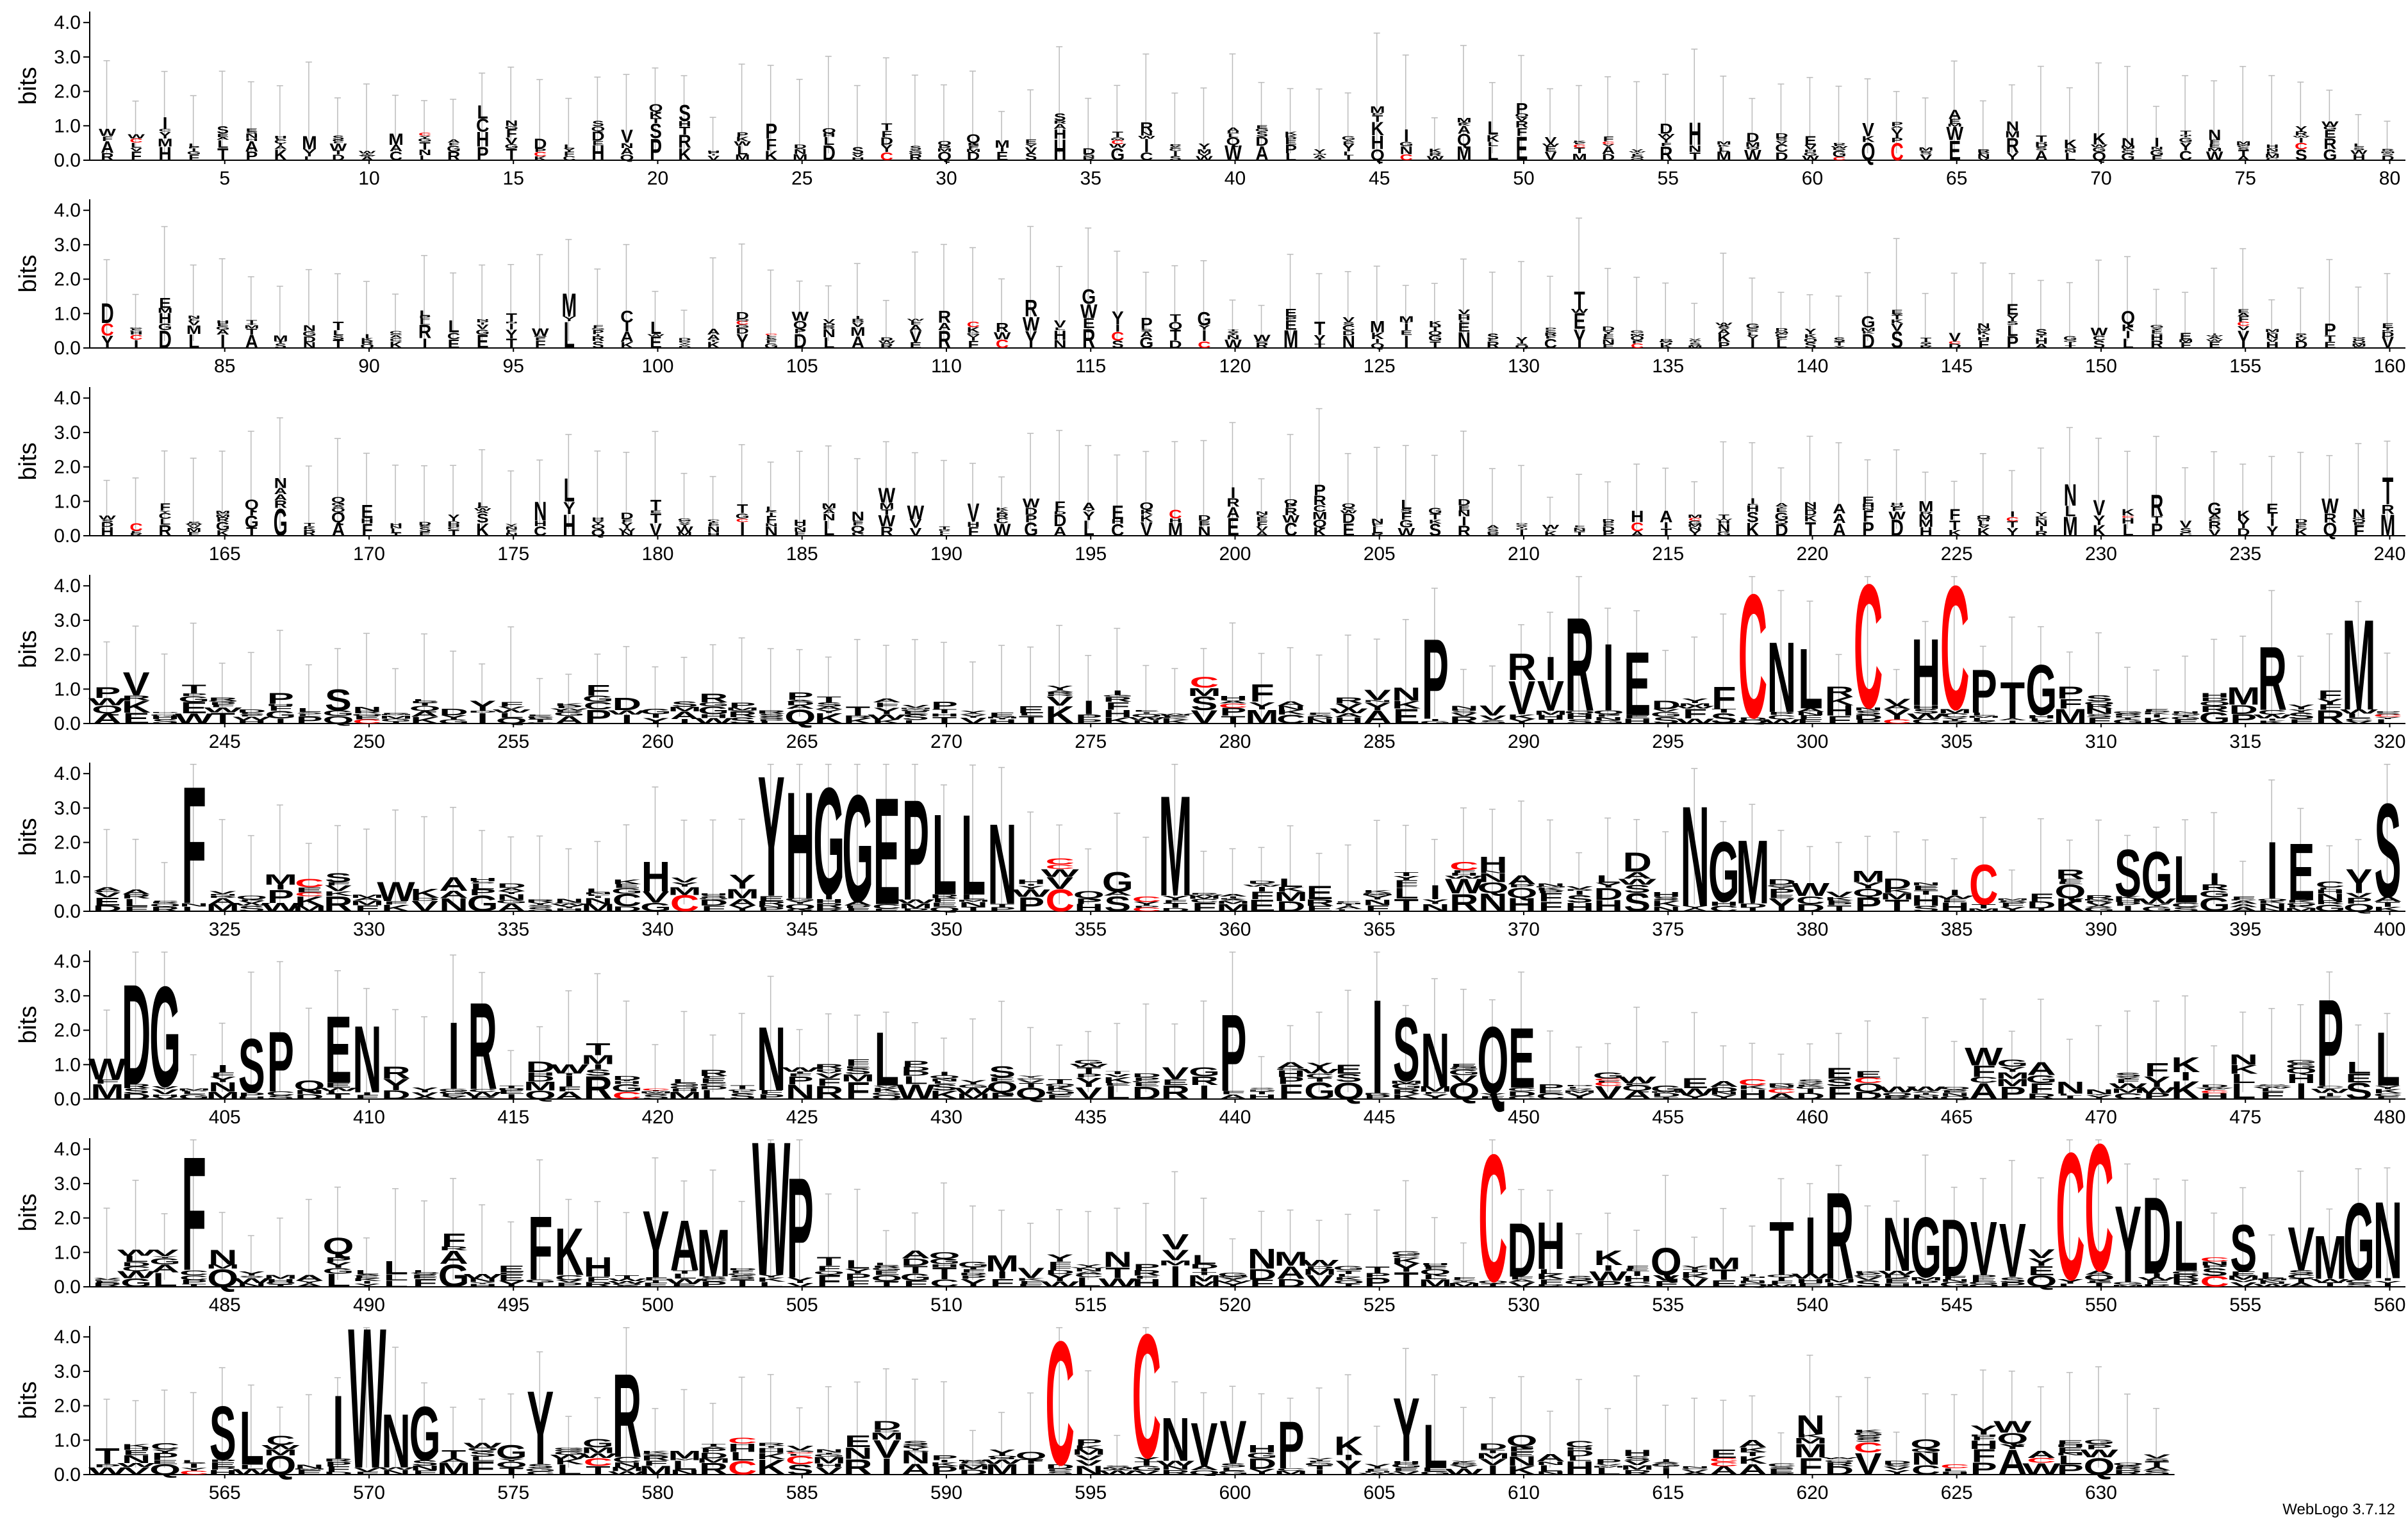  What do you see at coordinates (2245, 178) in the screenshot?
I see `x-tick-label: 75` at bounding box center [2245, 178].